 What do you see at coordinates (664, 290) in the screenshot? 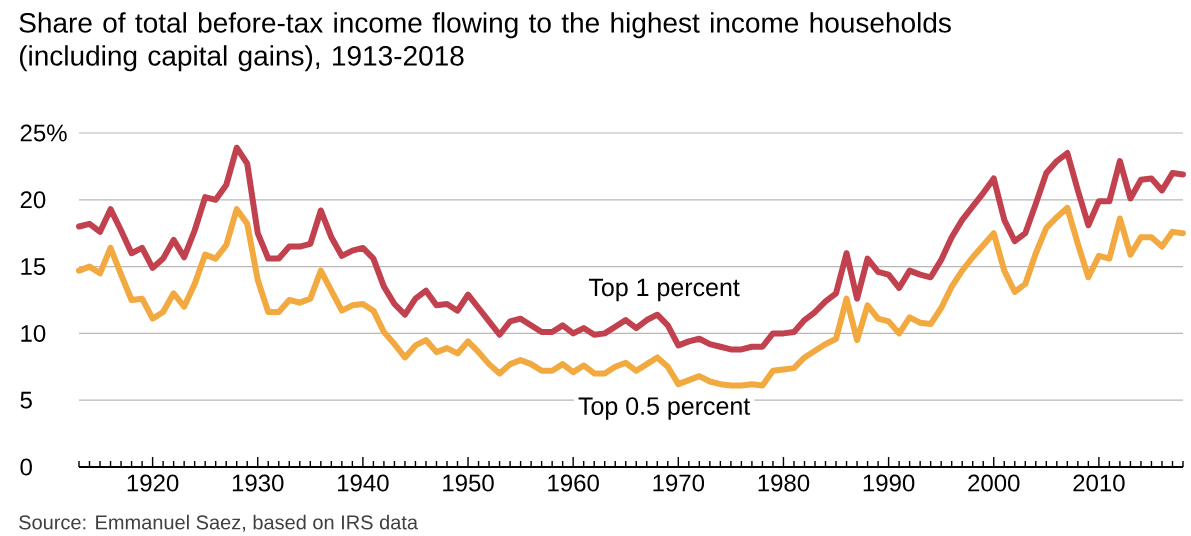
I see `series-label: Top 1 percent` at bounding box center [664, 290].